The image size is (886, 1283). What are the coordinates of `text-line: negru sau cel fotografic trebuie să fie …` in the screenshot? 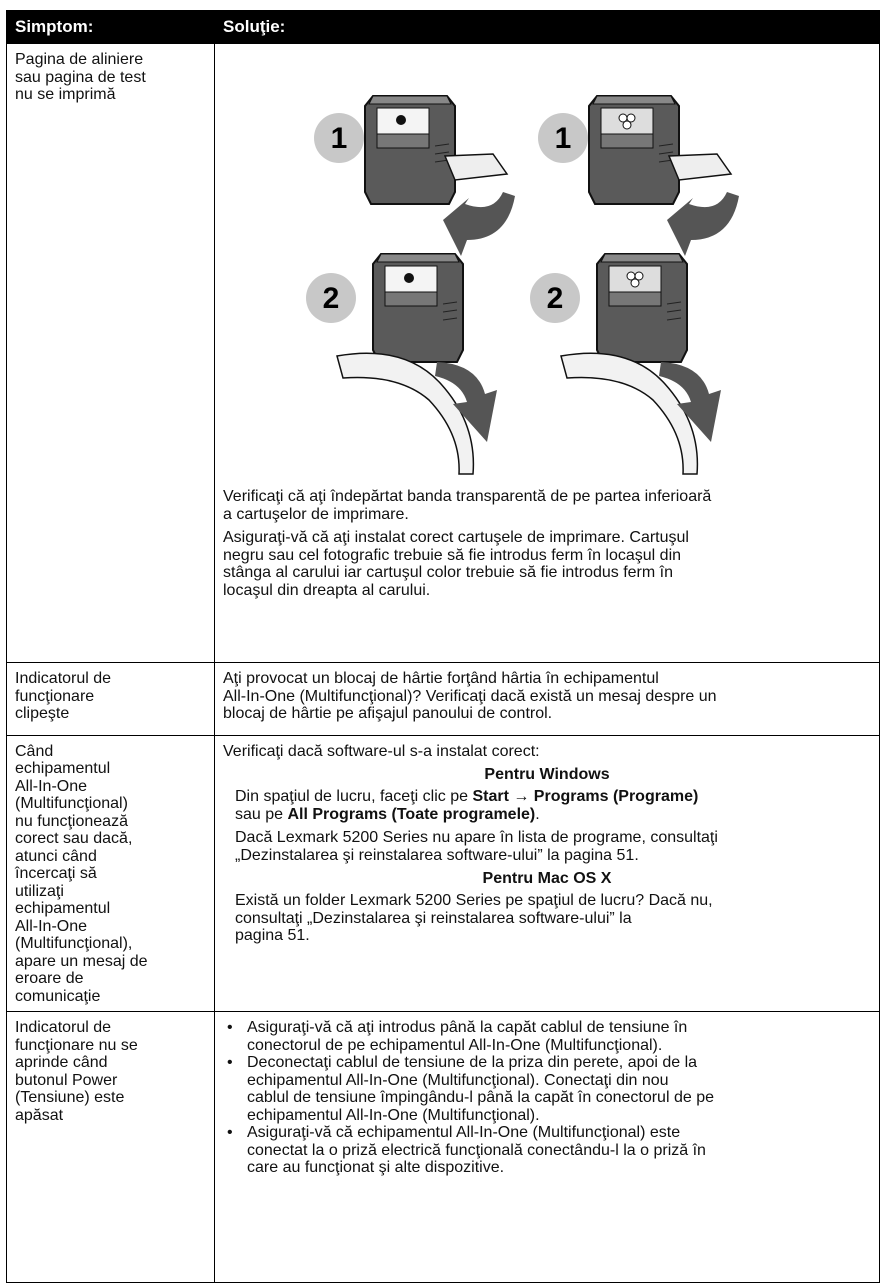 It's located at (452, 555).